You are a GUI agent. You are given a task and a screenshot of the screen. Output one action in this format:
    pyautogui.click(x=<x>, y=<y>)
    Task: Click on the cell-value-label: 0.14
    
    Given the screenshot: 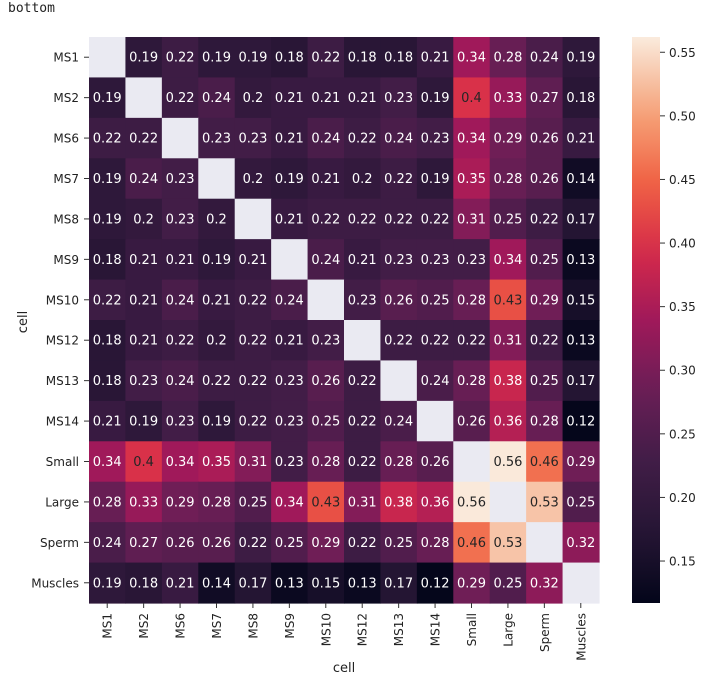 What is the action you would take?
    pyautogui.click(x=216, y=583)
    